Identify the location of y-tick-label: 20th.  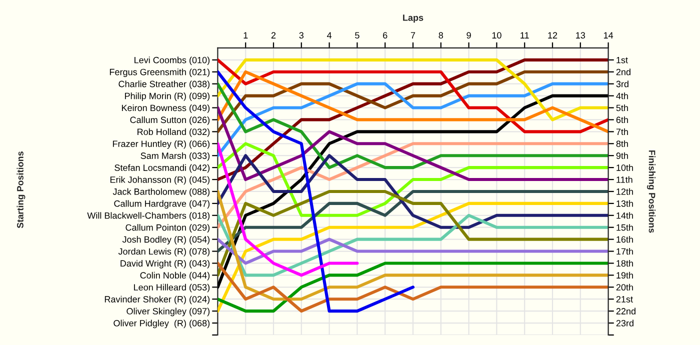
(624, 287).